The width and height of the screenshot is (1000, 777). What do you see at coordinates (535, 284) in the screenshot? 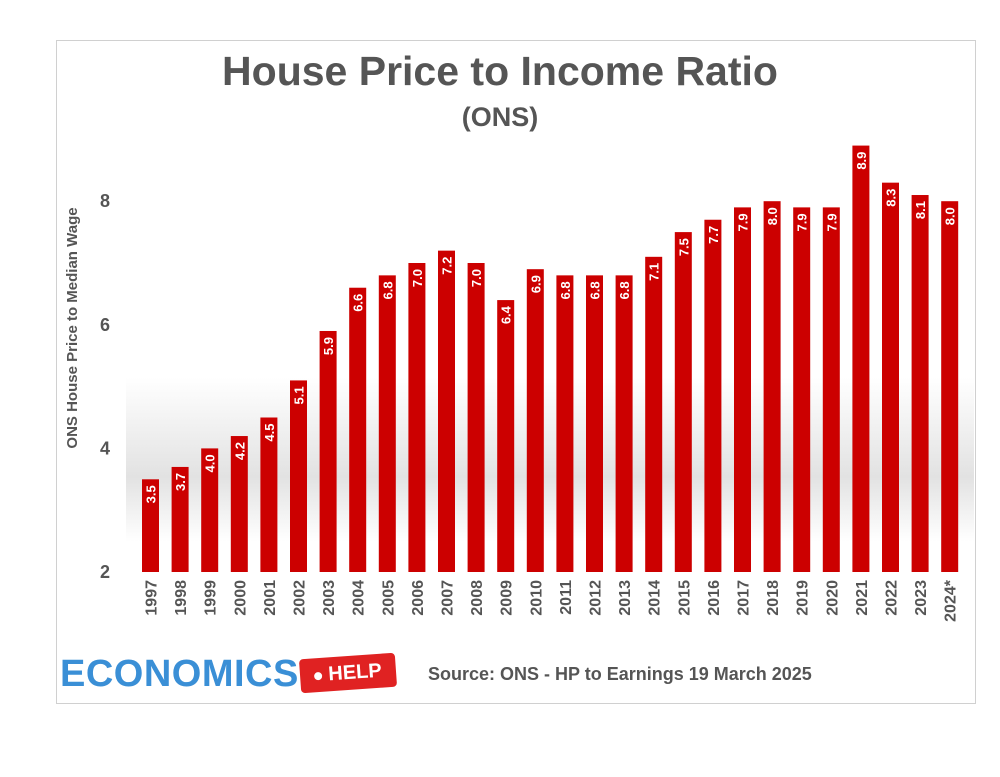
I see `bar-value-label: 6.9` at bounding box center [535, 284].